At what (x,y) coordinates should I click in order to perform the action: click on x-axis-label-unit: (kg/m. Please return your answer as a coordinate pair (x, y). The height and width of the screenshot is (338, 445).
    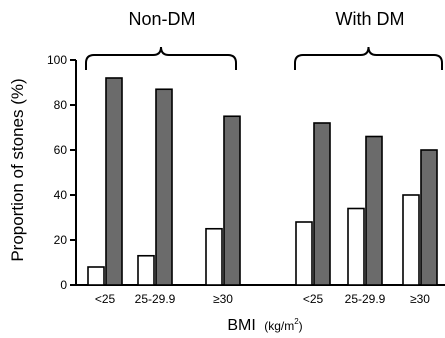
    Looking at the image, I should click on (279, 326).